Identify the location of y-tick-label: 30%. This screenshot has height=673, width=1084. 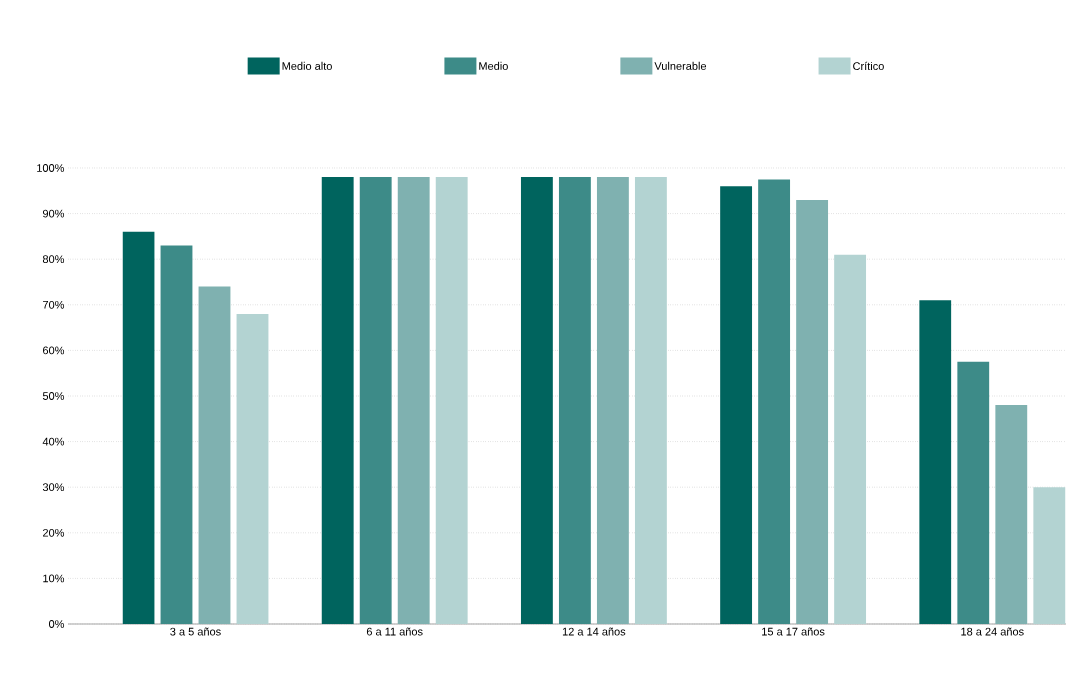
(53, 487).